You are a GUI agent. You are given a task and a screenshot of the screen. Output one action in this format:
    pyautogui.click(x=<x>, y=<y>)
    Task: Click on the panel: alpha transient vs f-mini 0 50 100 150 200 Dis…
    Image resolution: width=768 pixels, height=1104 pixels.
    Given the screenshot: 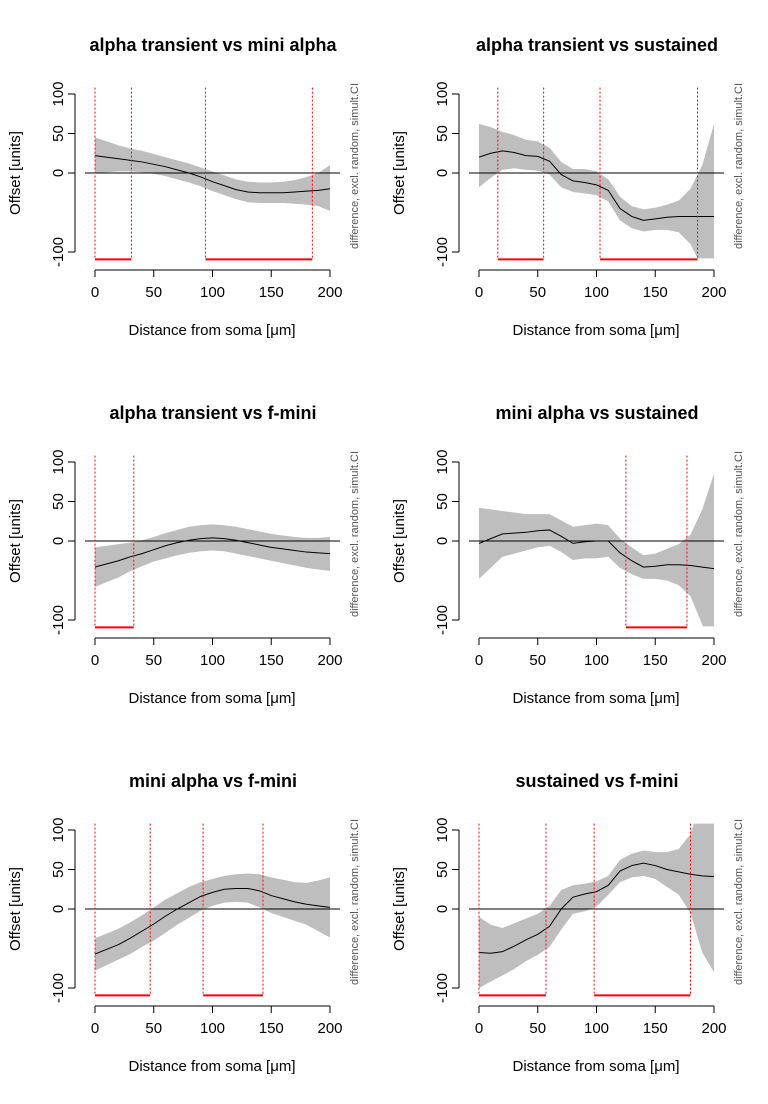 What is the action you would take?
    pyautogui.click(x=184, y=555)
    